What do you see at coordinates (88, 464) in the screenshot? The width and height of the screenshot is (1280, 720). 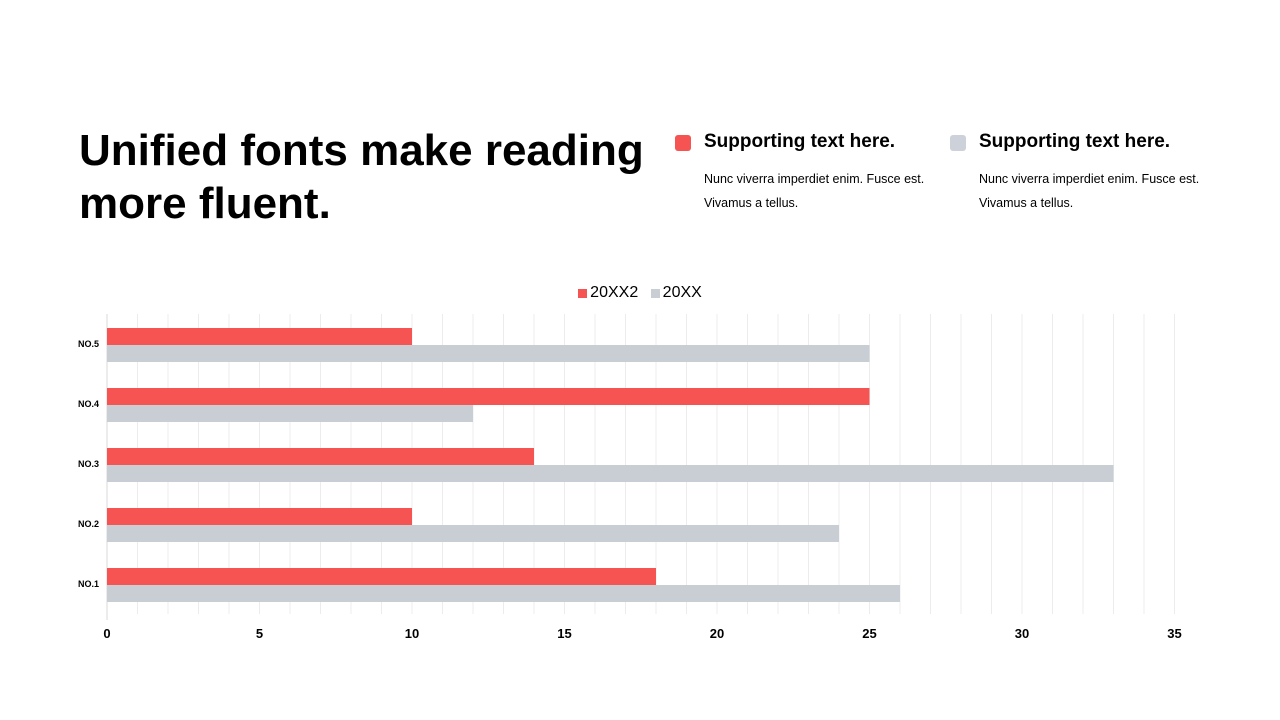 I see `category-label: NO.3` at bounding box center [88, 464].